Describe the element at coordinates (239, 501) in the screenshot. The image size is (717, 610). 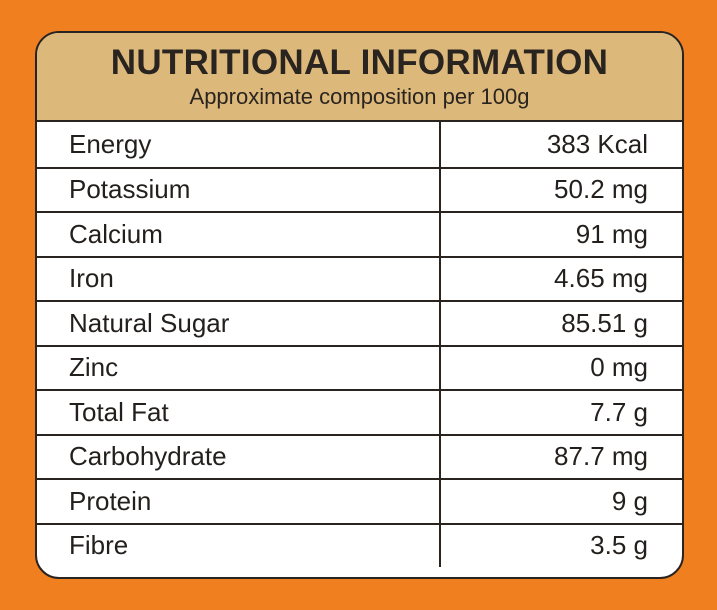
I see `nutrient-name: Protein` at that location.